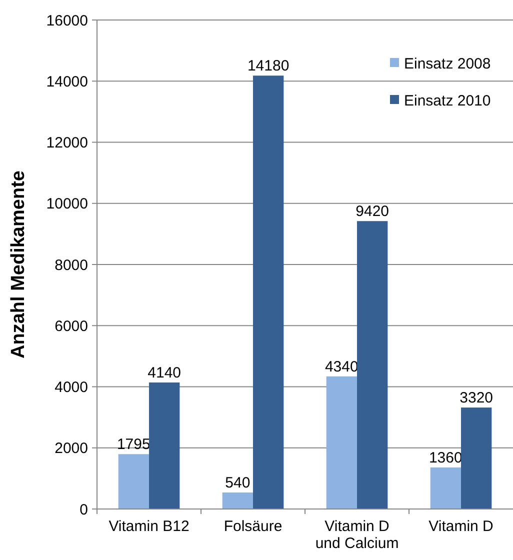 The image size is (513, 560). What do you see at coordinates (67, 204) in the screenshot?
I see `y-tick-label: 10000` at bounding box center [67, 204].